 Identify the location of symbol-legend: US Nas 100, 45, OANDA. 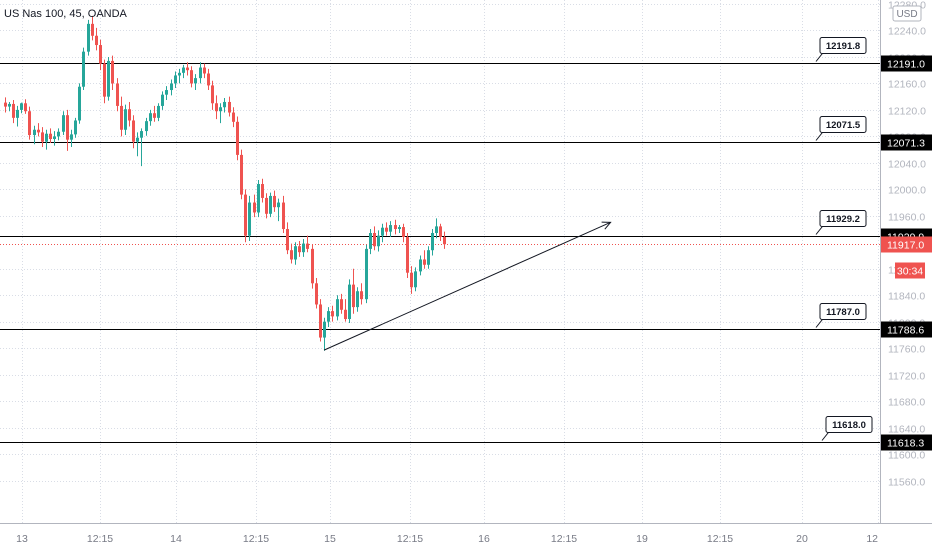
(66, 14).